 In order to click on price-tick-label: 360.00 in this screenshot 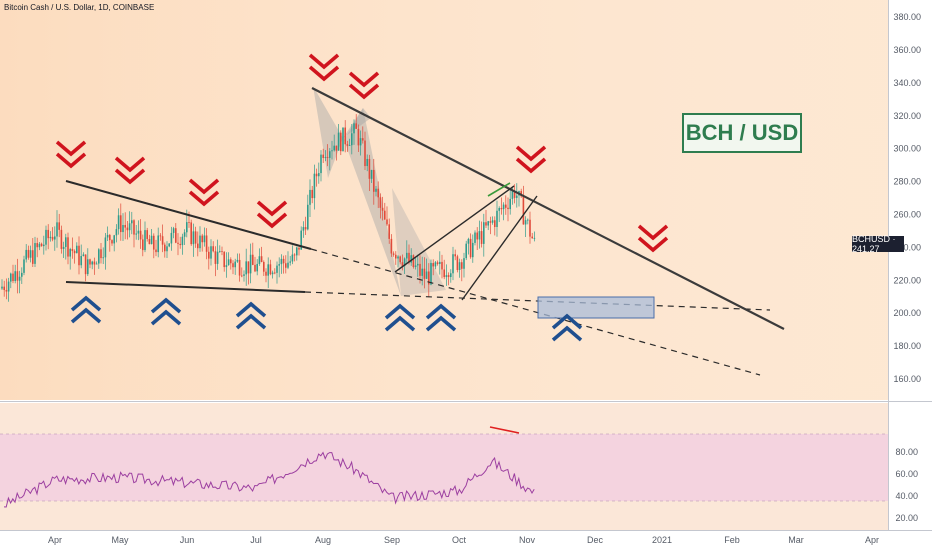, I will do `click(907, 50)`.